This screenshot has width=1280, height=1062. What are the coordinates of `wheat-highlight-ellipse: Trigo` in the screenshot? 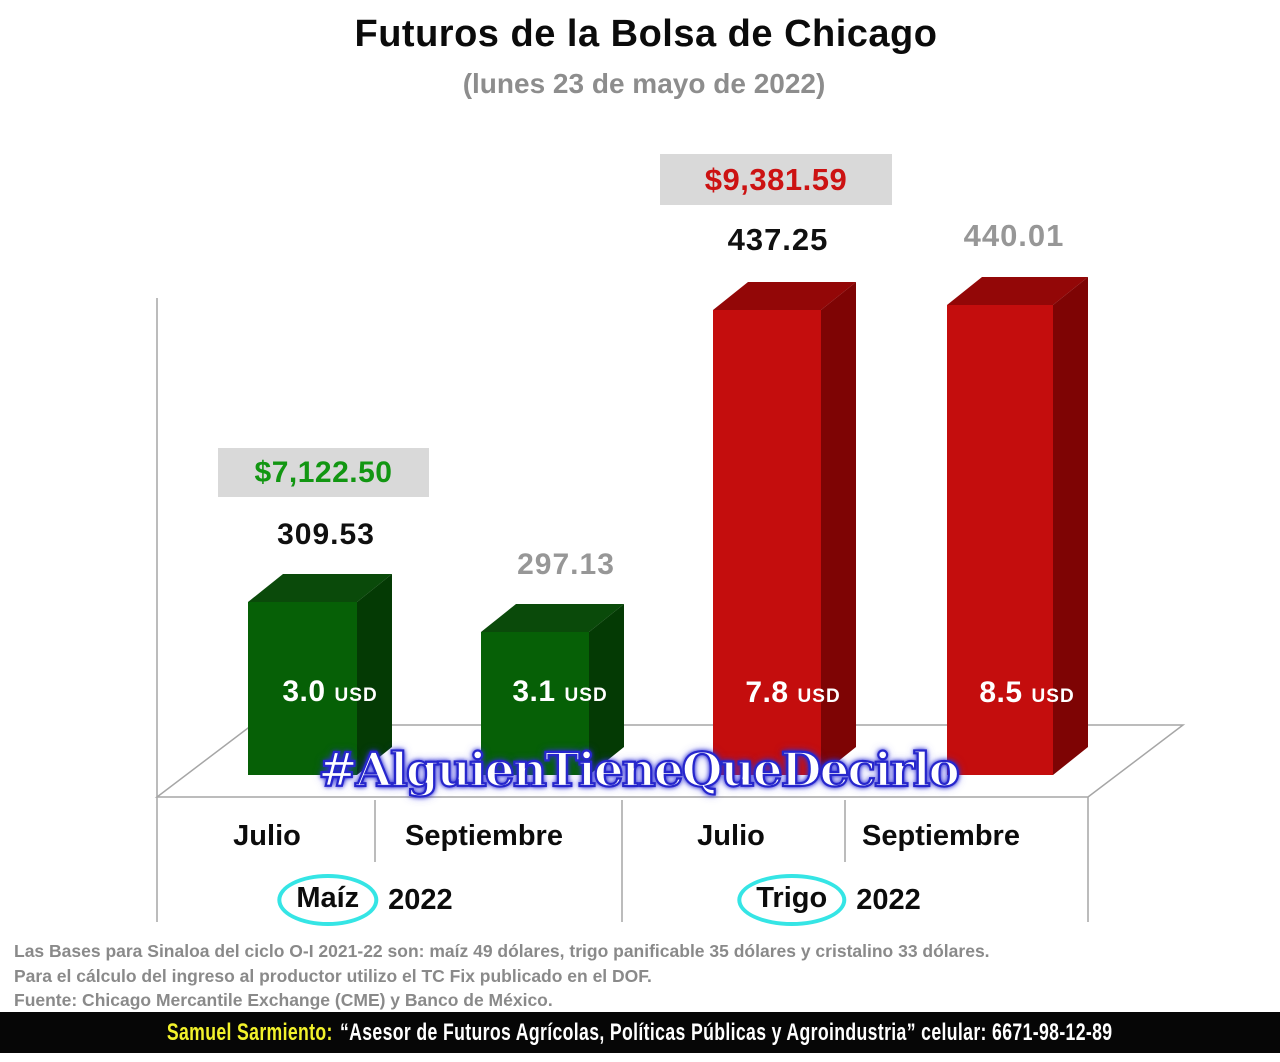 It's located at (792, 900).